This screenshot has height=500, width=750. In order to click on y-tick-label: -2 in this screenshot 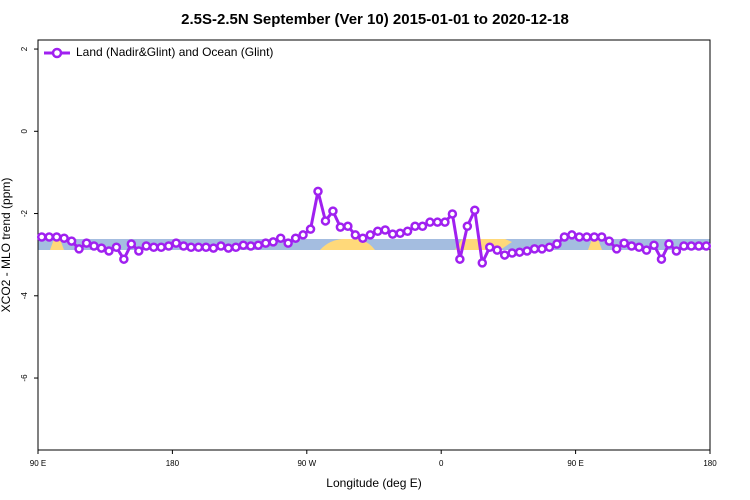, I will do `click(24, 213)`.